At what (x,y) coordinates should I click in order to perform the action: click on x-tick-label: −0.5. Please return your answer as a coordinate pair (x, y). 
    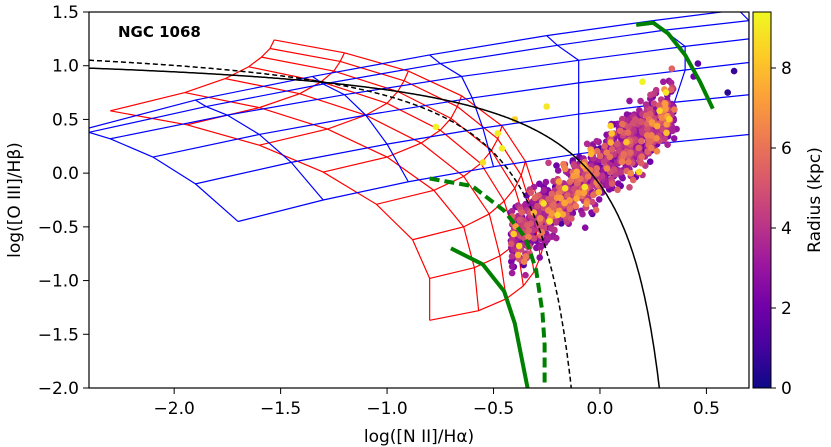
    Looking at the image, I should click on (493, 409).